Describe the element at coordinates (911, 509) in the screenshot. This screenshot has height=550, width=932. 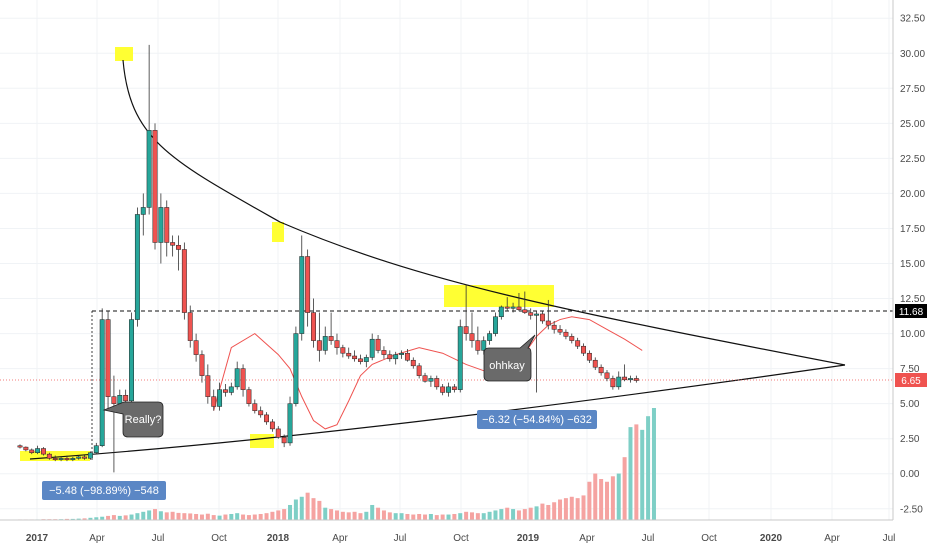
I see `y-tick-label: -2.50` at that location.